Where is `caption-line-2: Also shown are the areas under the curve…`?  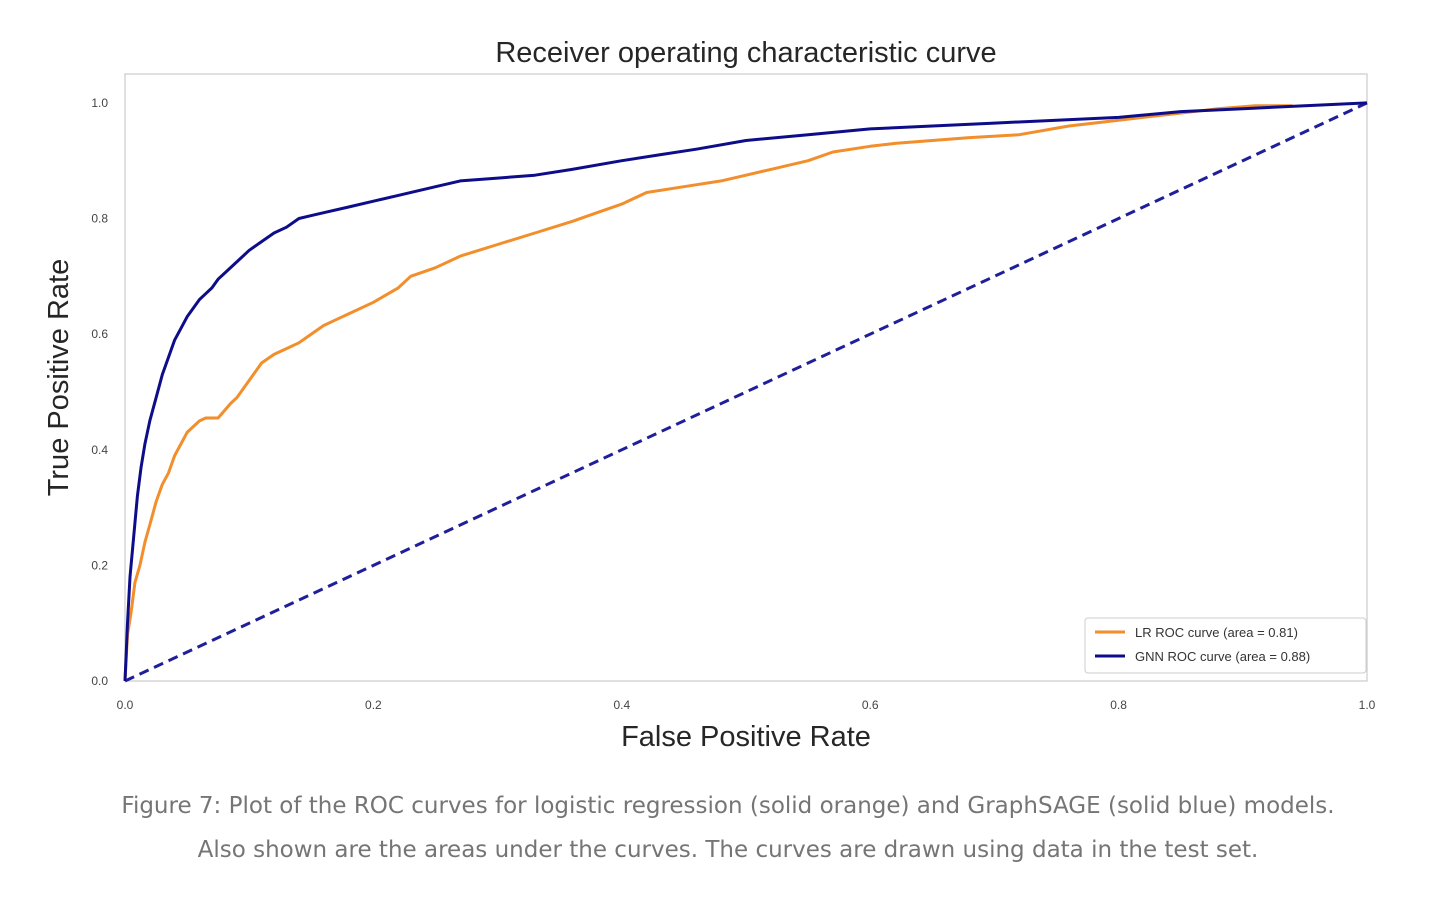
caption-line-2: Also shown are the areas under the curve… is located at coordinates (728, 850).